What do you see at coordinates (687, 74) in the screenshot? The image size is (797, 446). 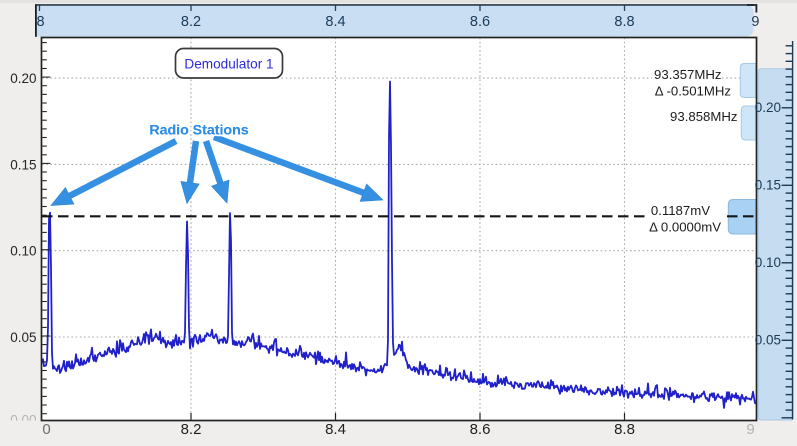 I see `svg-text: 93.357MHz` at bounding box center [687, 74].